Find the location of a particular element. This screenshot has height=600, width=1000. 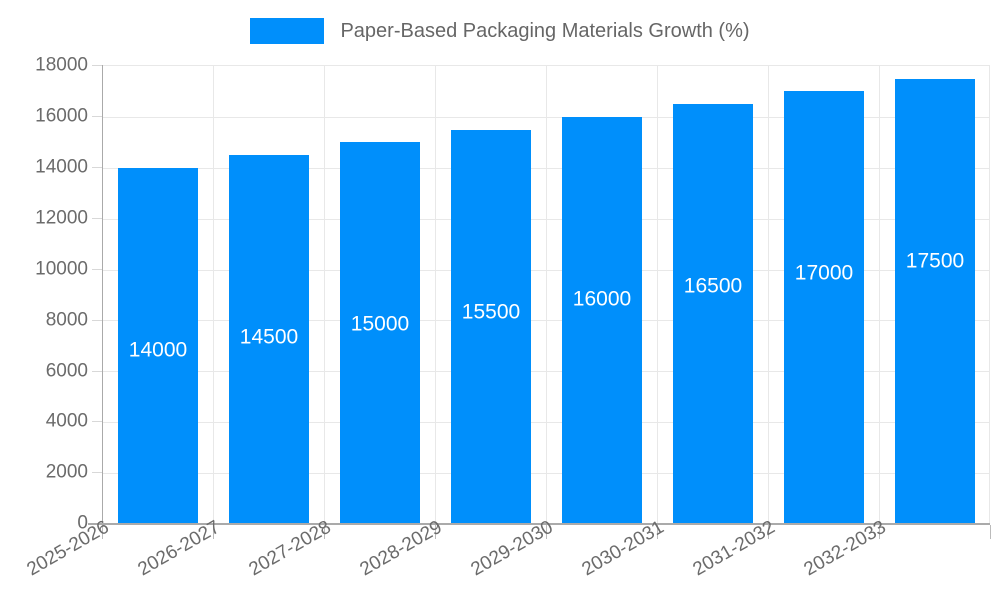

x-tick-label: 2031-2032 is located at coordinates (734, 548).